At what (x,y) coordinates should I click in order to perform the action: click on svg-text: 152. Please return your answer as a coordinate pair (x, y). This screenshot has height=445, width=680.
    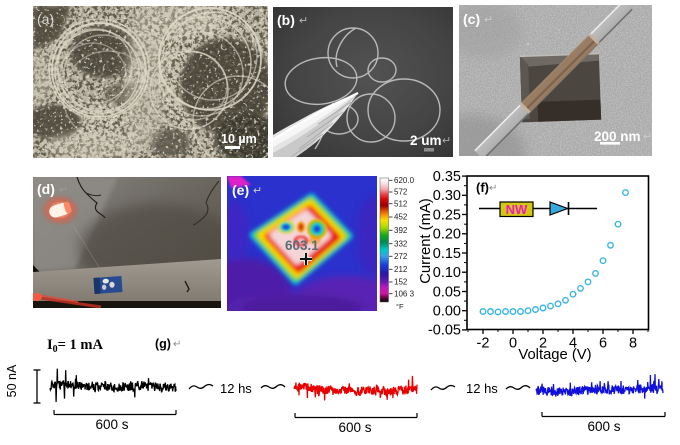
    Looking at the image, I should click on (401, 282).